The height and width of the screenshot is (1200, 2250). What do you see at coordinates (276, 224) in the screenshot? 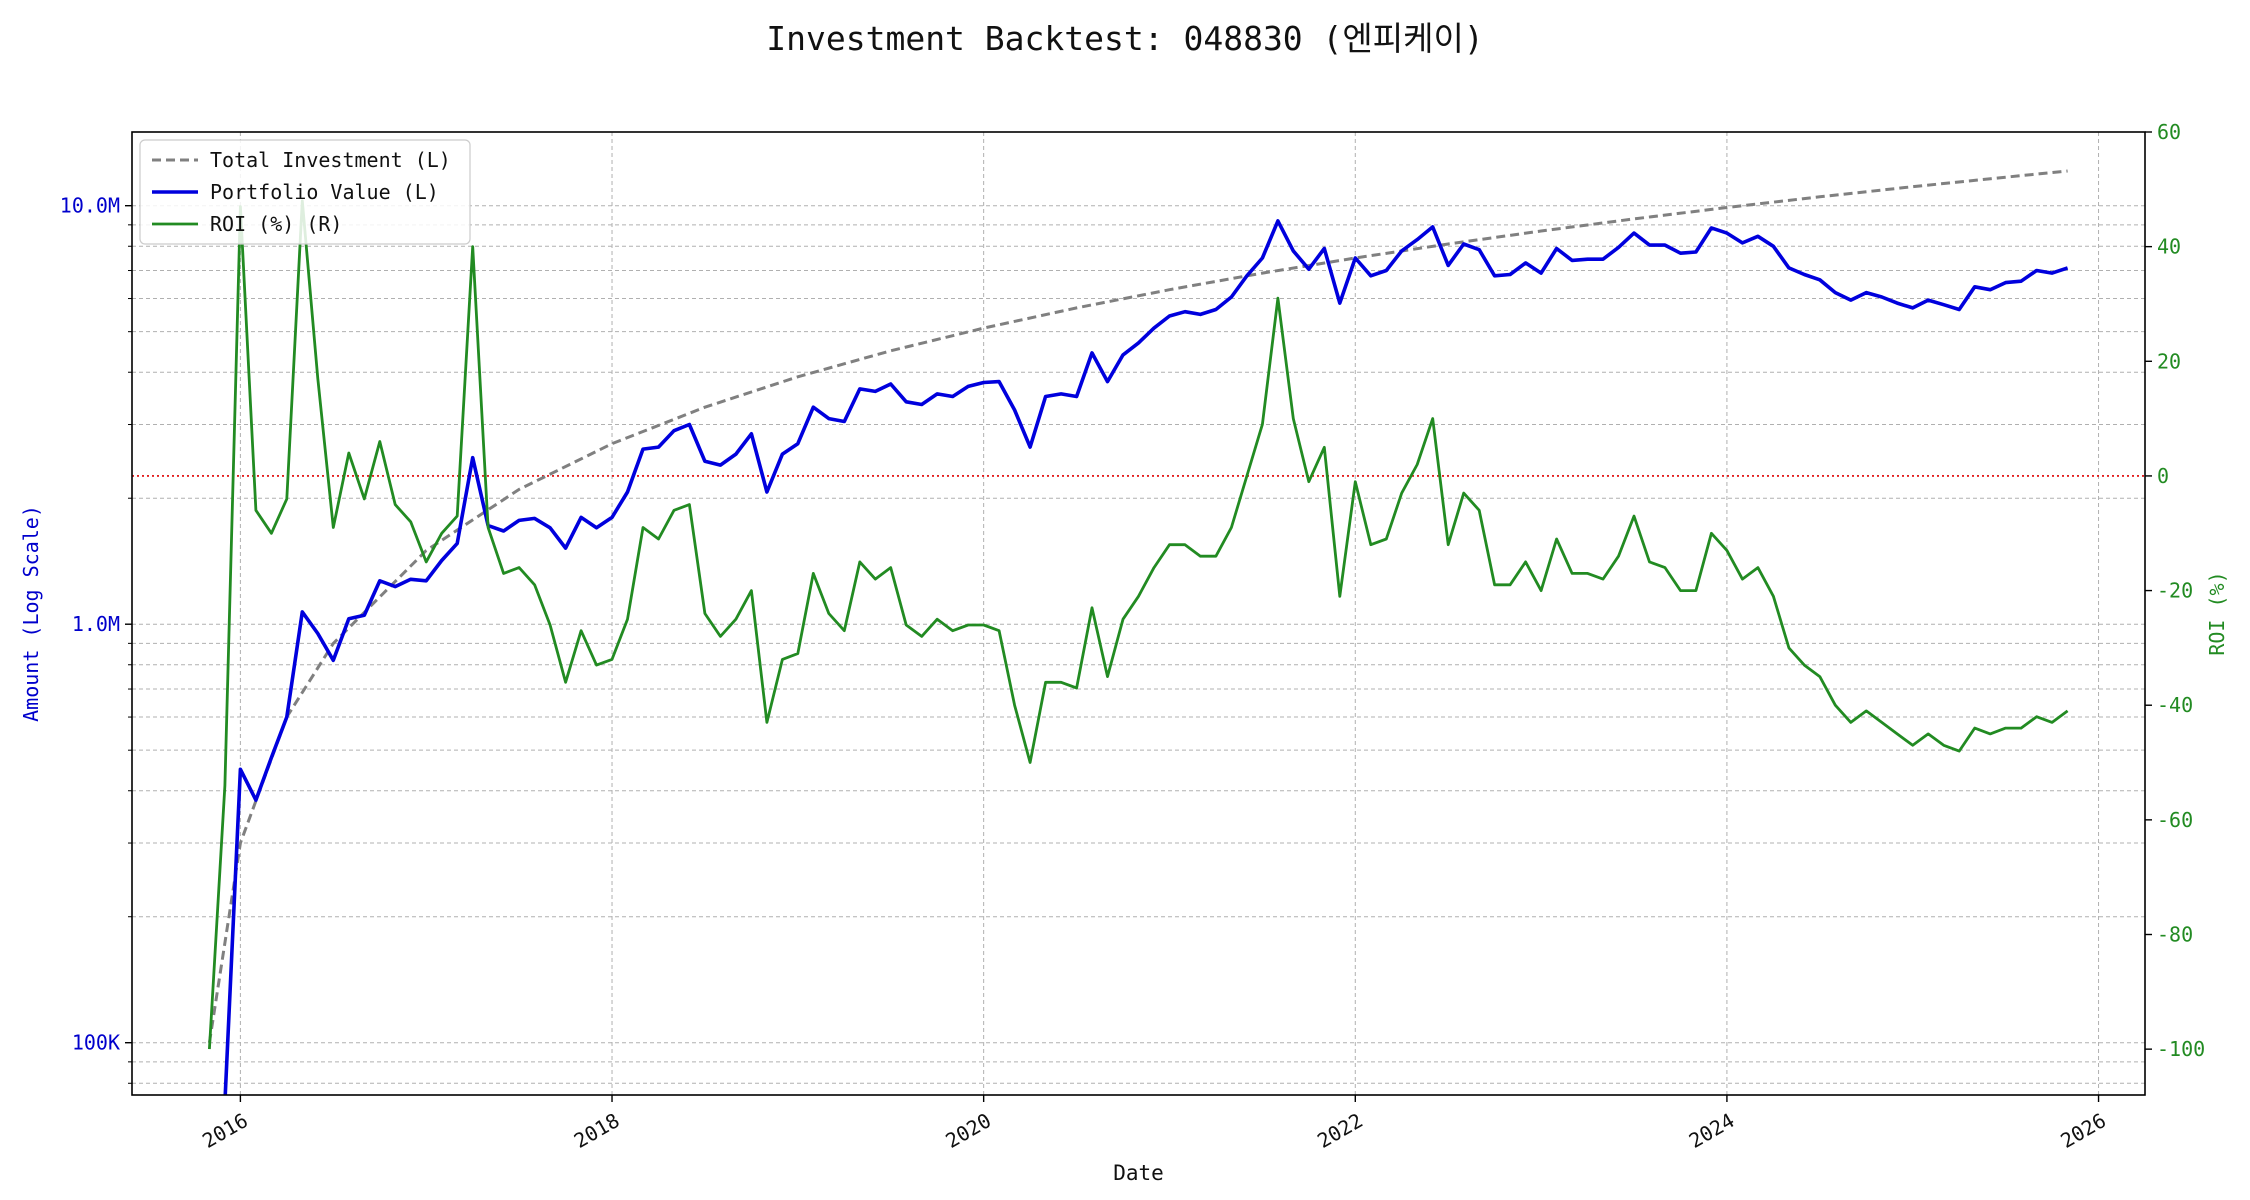
I see `legend-label: ROI (%) (R)` at bounding box center [276, 224].